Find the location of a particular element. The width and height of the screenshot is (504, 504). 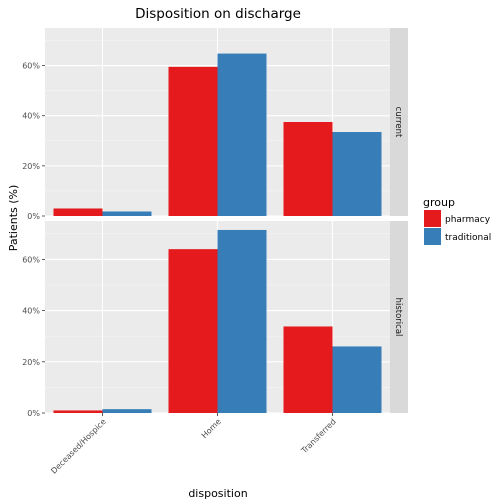

facet-strip-label: current is located at coordinates (398, 122).